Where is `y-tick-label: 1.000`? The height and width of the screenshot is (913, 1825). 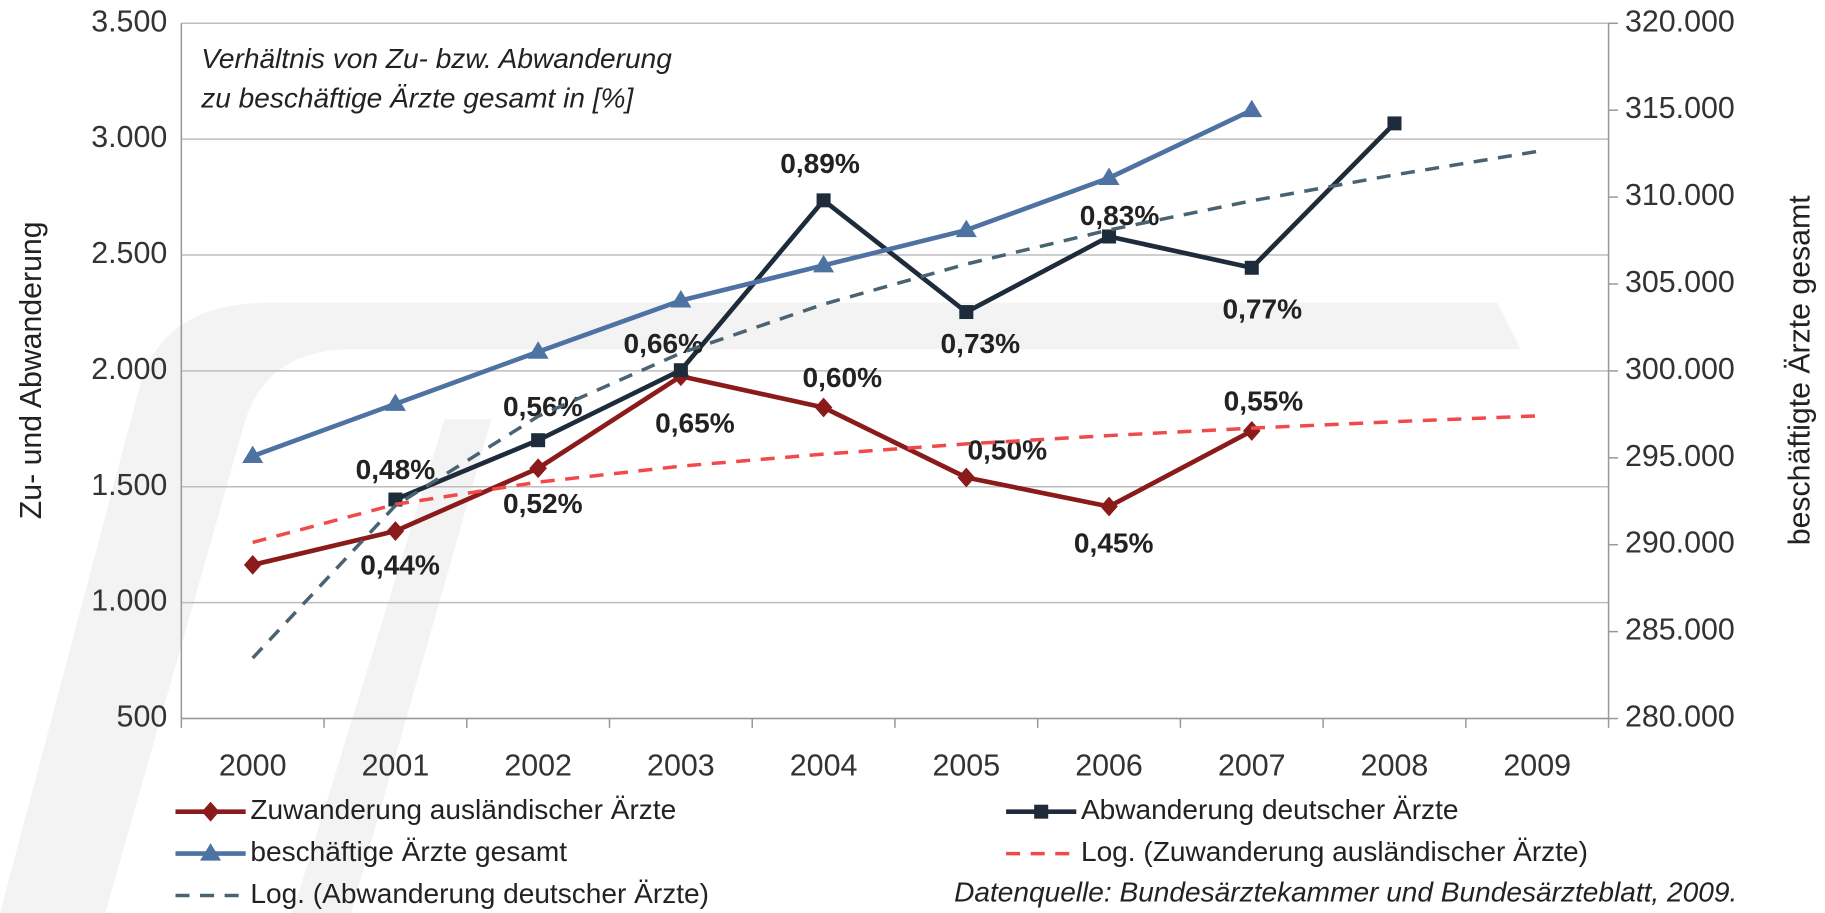 y-tick-label: 1.000 is located at coordinates (129, 601).